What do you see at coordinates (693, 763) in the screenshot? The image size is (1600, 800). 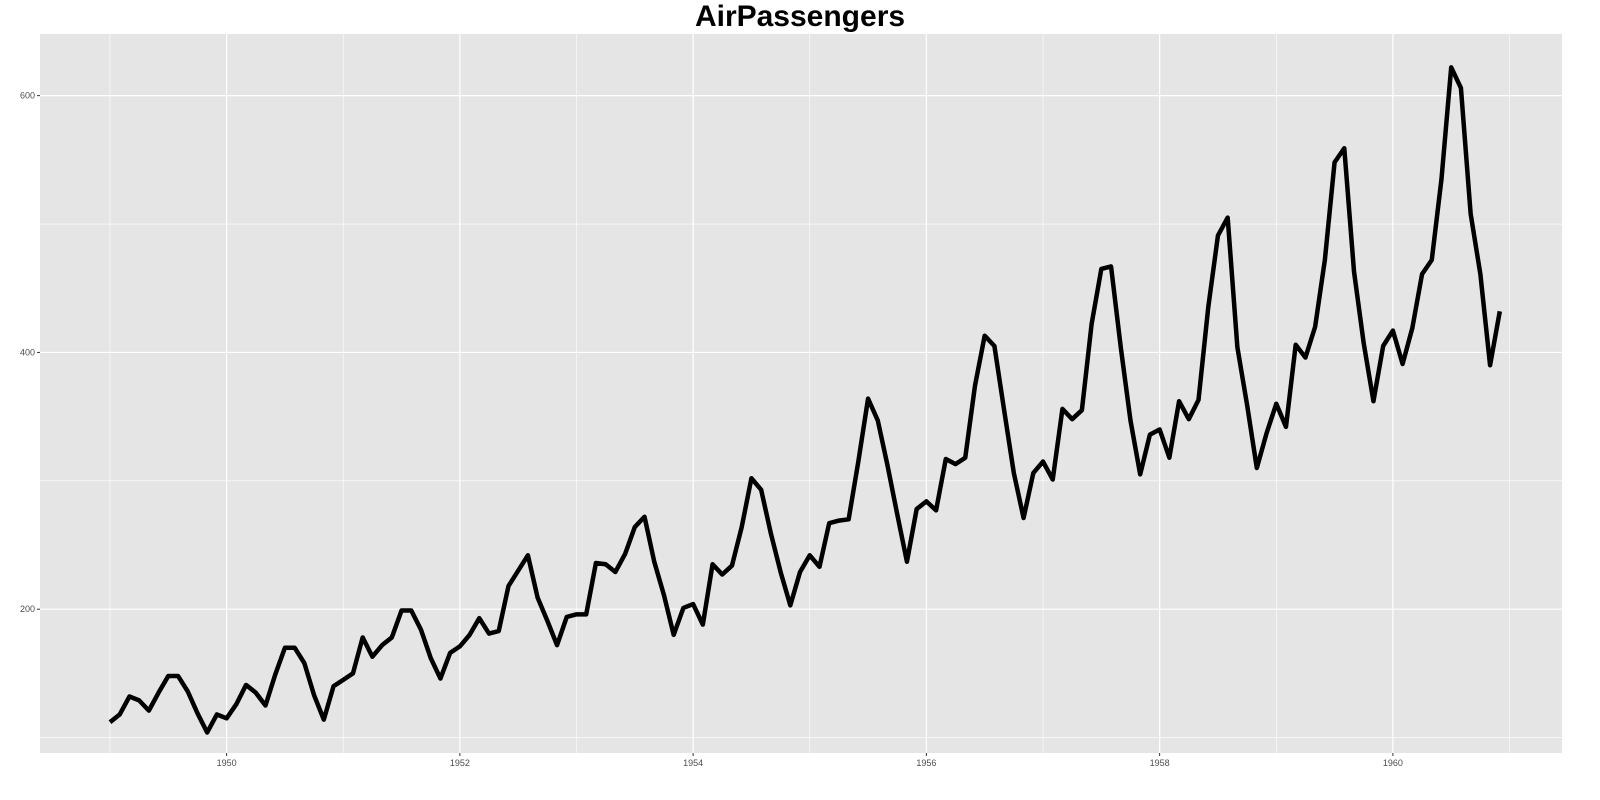 I see `x-tick-label: 1954` at bounding box center [693, 763].